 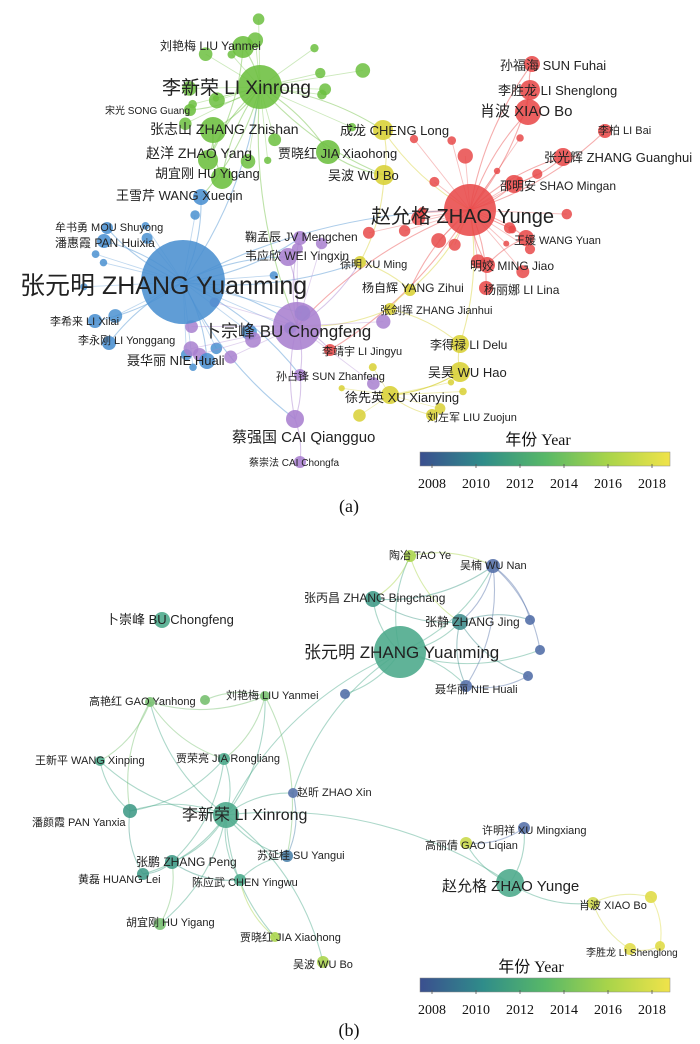 I want to click on node-li-jingyu, so click(x=330, y=350).